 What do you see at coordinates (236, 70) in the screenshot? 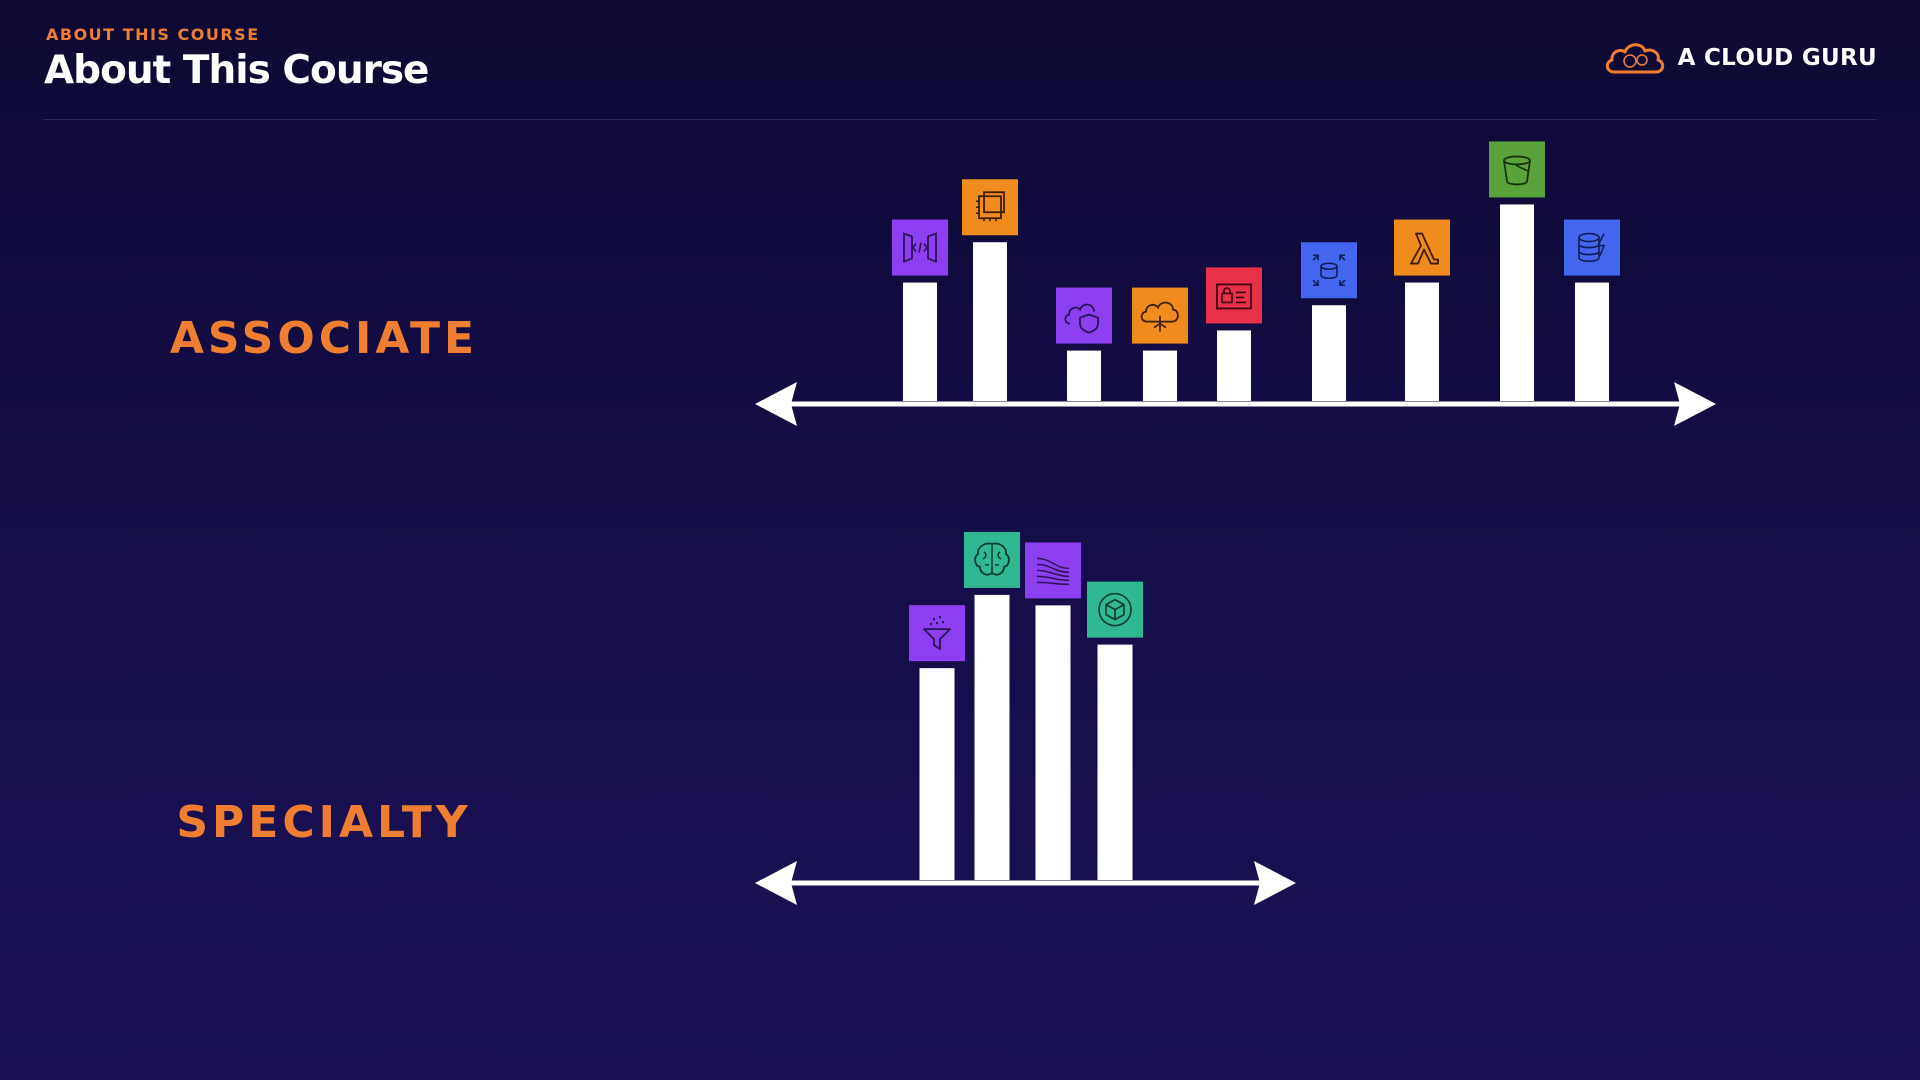
I see `page-title: About This Course` at bounding box center [236, 70].